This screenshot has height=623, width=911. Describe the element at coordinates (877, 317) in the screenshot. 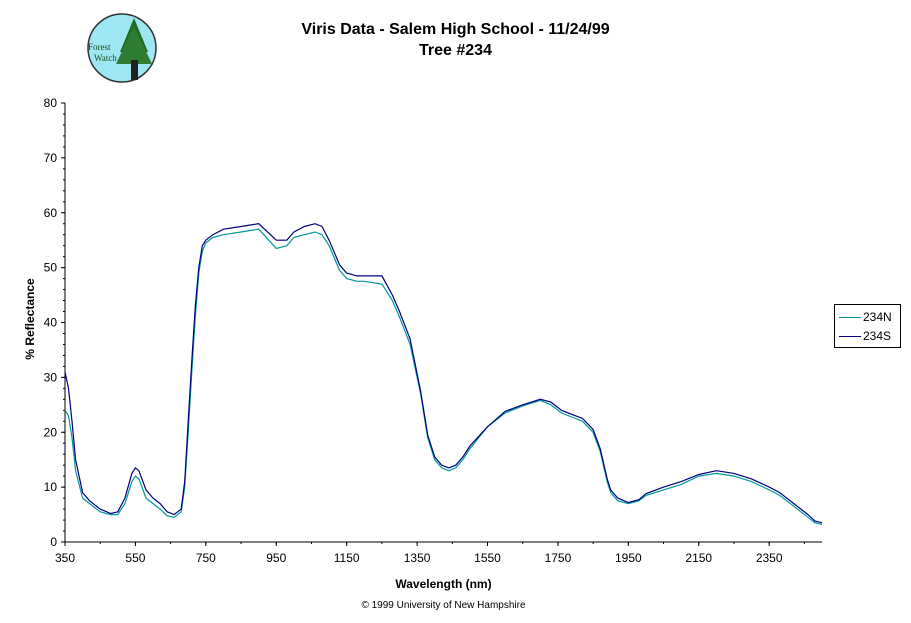

I see `legend-label-234N: 234N` at that location.